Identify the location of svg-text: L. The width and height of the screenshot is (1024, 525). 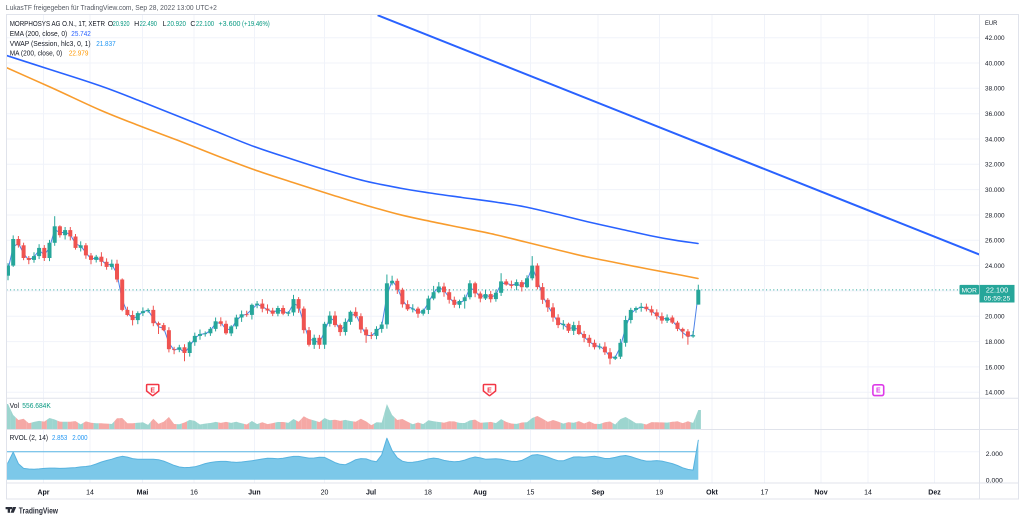
(165, 24).